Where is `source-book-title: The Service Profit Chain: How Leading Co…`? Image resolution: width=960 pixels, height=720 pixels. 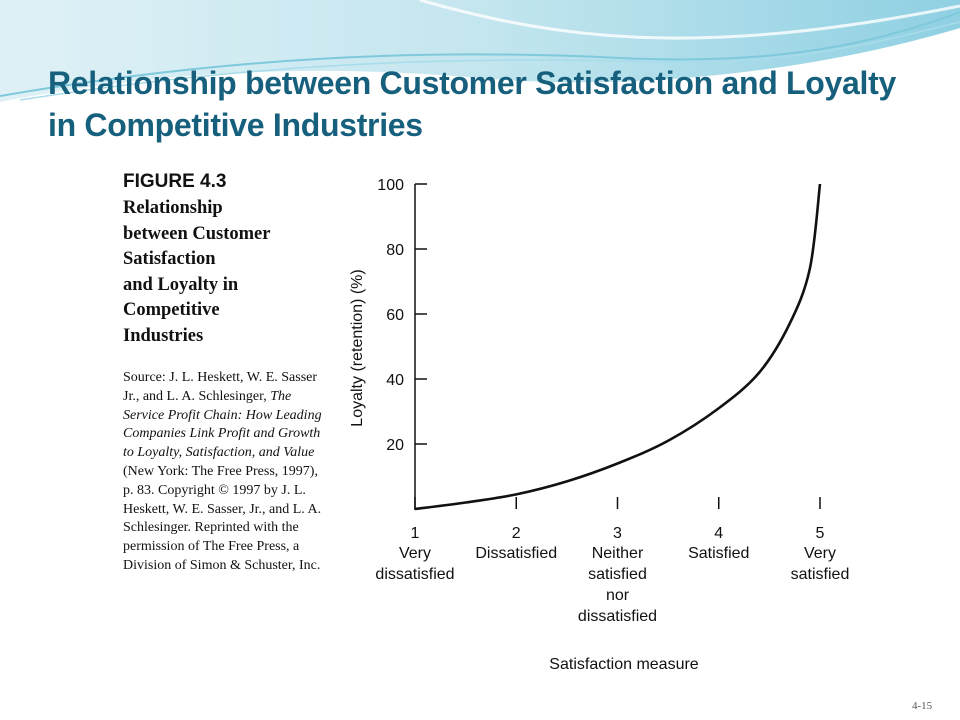 source-book-title: The Service Profit Chain: How Leading Co… is located at coordinates (222, 424).